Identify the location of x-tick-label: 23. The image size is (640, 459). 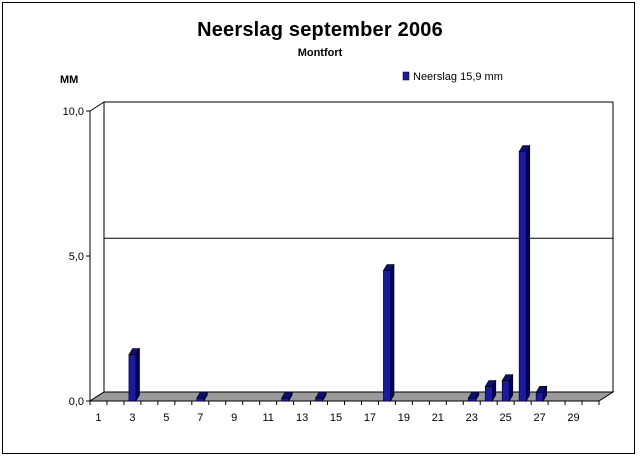
(472, 418).